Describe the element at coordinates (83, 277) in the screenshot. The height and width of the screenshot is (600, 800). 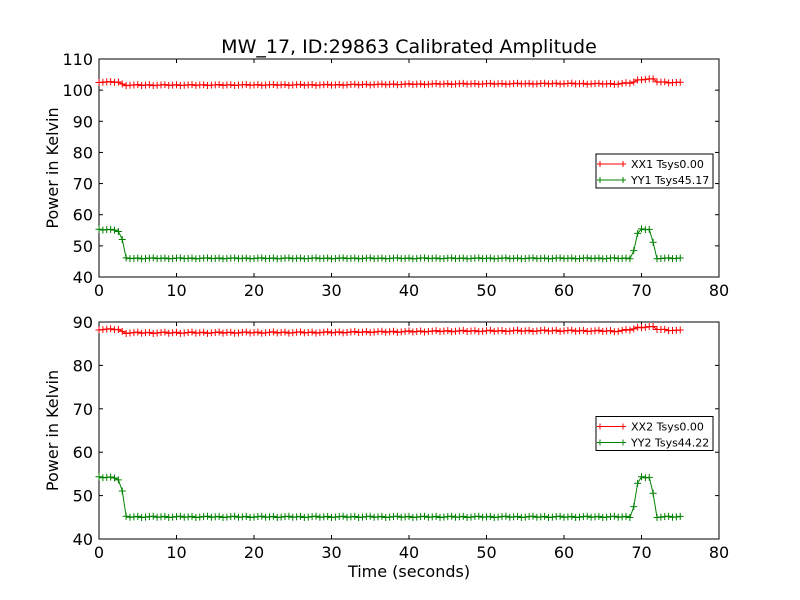
I see `y-tick-label: 40` at that location.